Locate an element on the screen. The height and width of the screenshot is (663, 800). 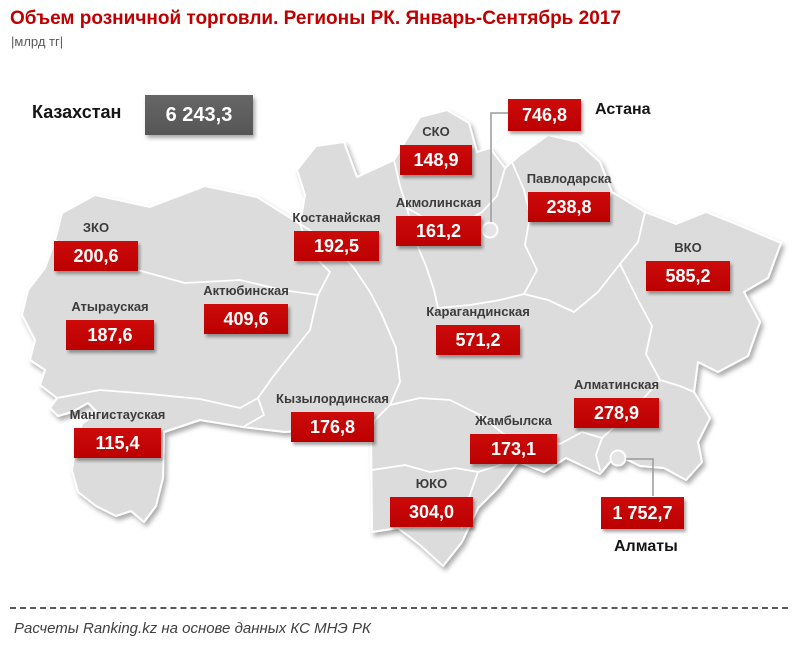
region-name: Жамбылска is located at coordinates (513, 420).